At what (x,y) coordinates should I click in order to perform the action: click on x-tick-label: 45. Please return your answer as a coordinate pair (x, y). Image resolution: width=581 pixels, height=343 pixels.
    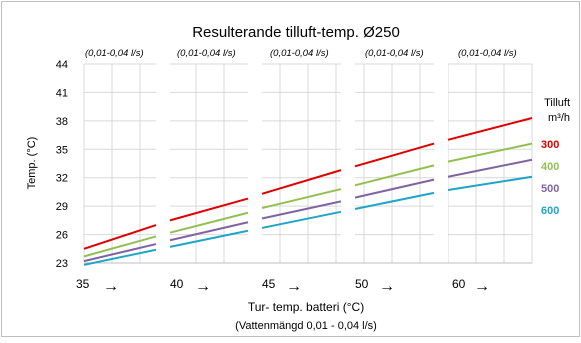
    Looking at the image, I should click on (269, 284).